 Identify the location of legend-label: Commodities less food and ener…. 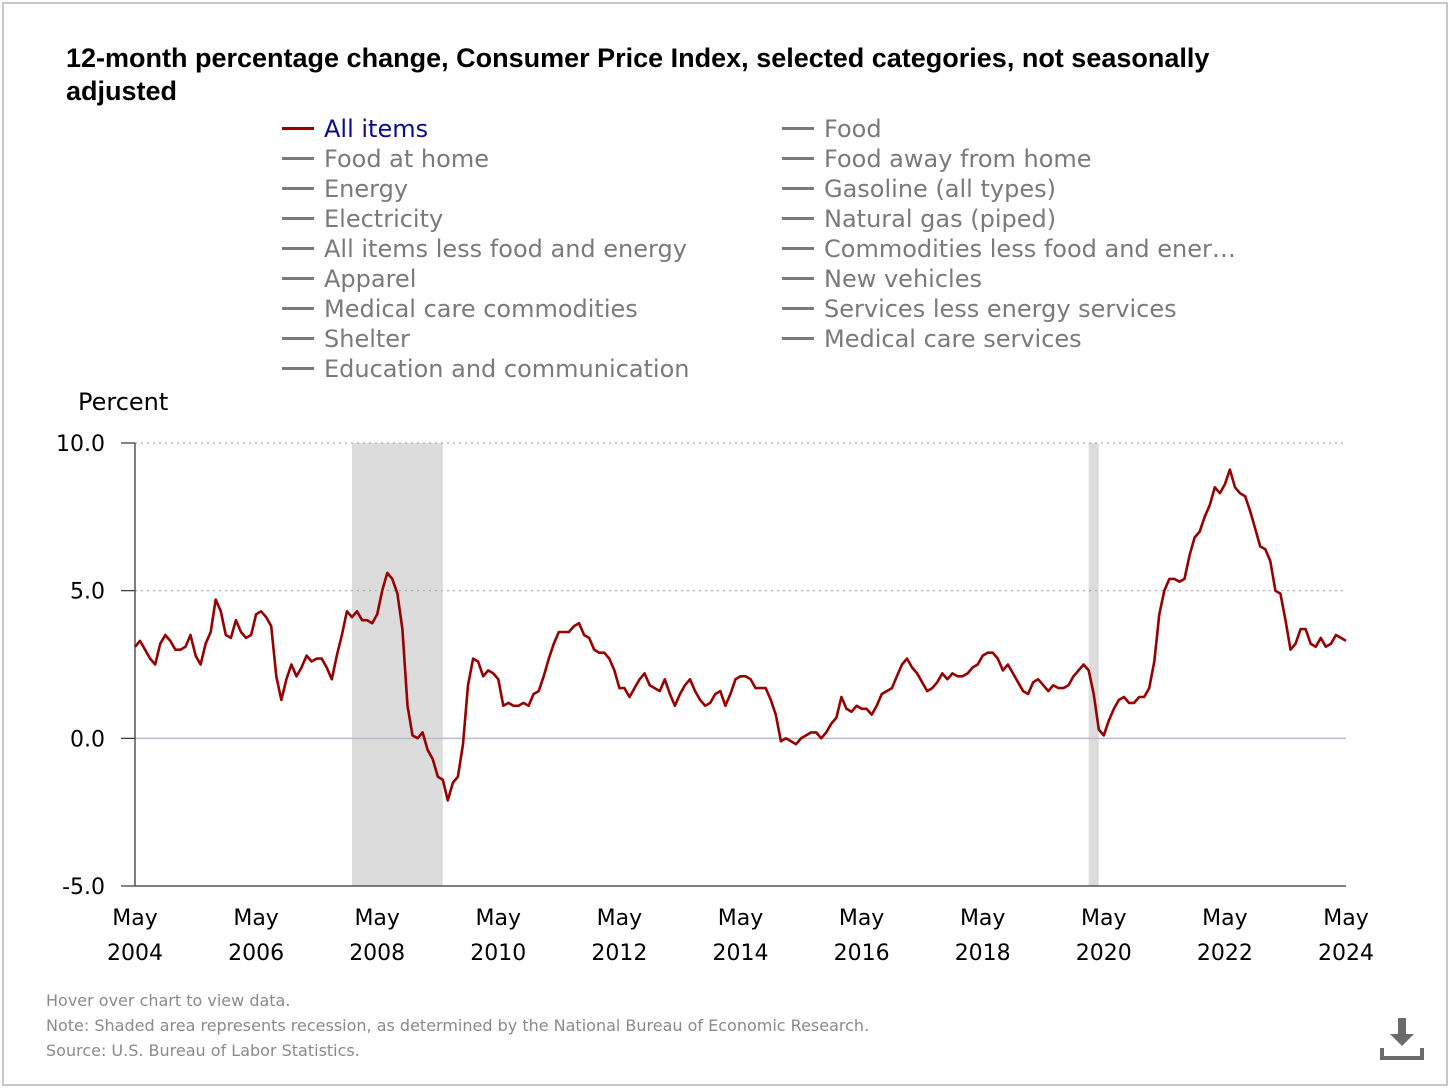
(1030, 249).